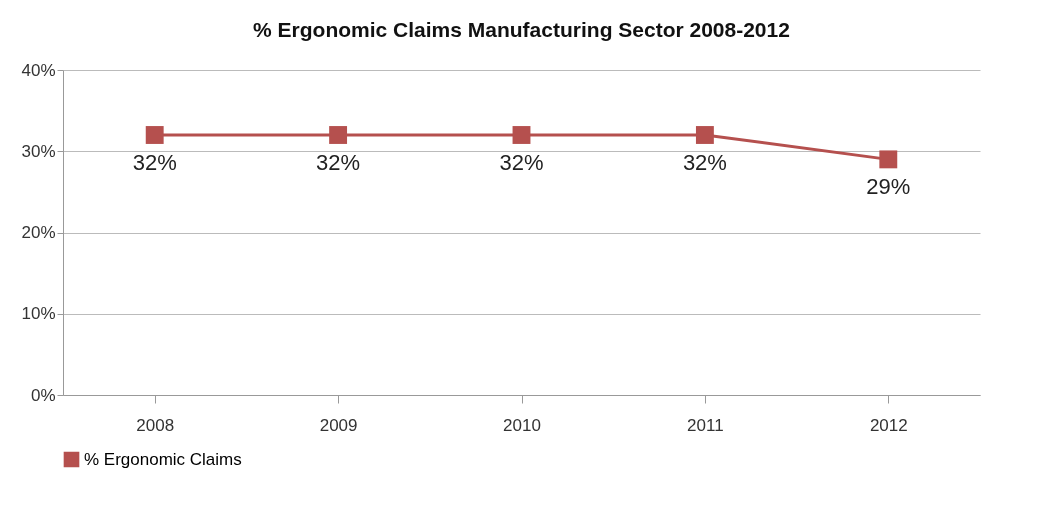  Describe the element at coordinates (38, 314) in the screenshot. I see `y-tick-label: 10%` at that location.